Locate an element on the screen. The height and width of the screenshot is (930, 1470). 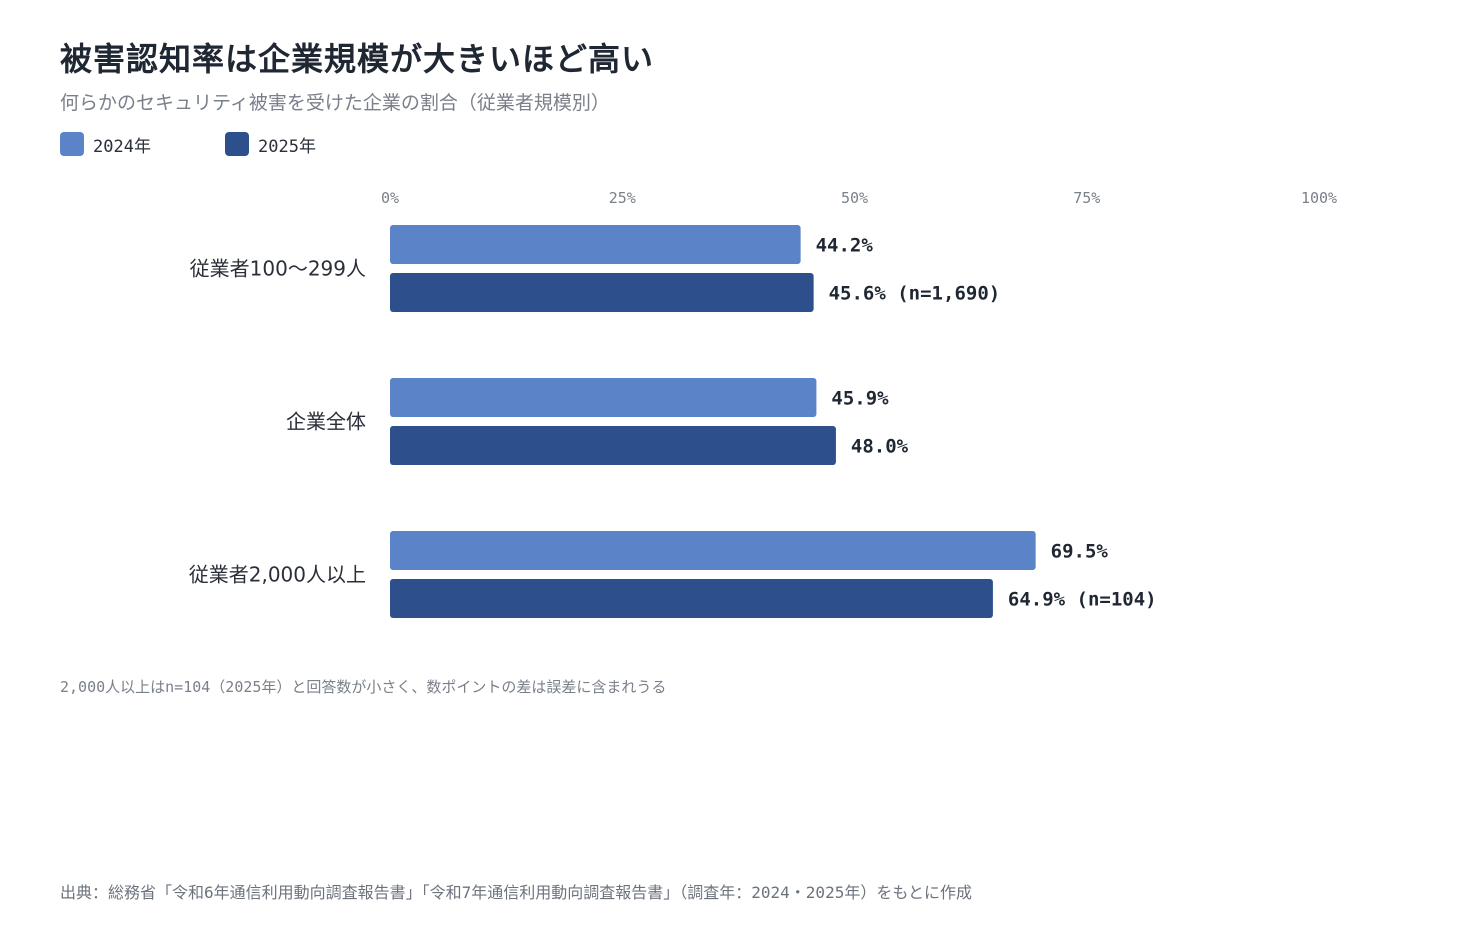
legend-swatch-2024 is located at coordinates (72, 144).